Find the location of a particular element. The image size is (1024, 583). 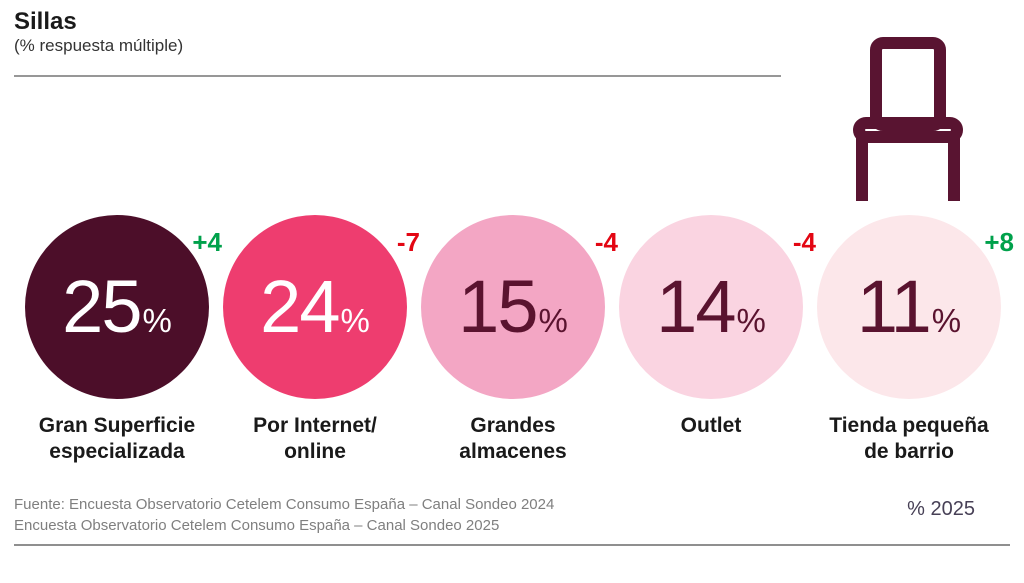

page-subtitle: (% respuesta múltiple) is located at coordinates (99, 45).